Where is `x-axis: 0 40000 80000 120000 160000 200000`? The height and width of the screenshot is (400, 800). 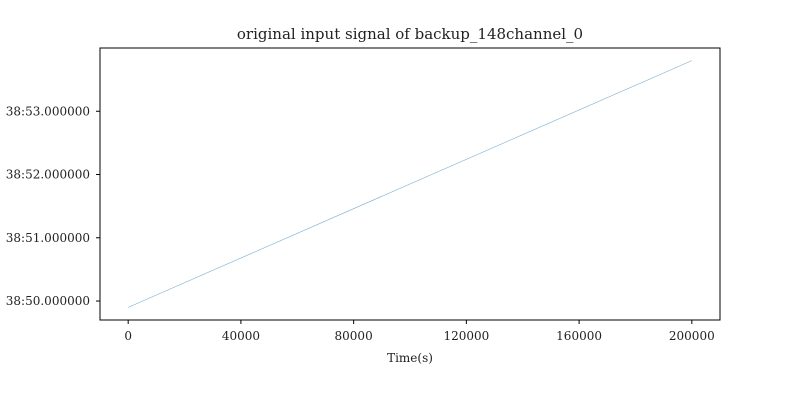
x-axis: 0 40000 80000 120000 160000 200000 is located at coordinates (419, 331).